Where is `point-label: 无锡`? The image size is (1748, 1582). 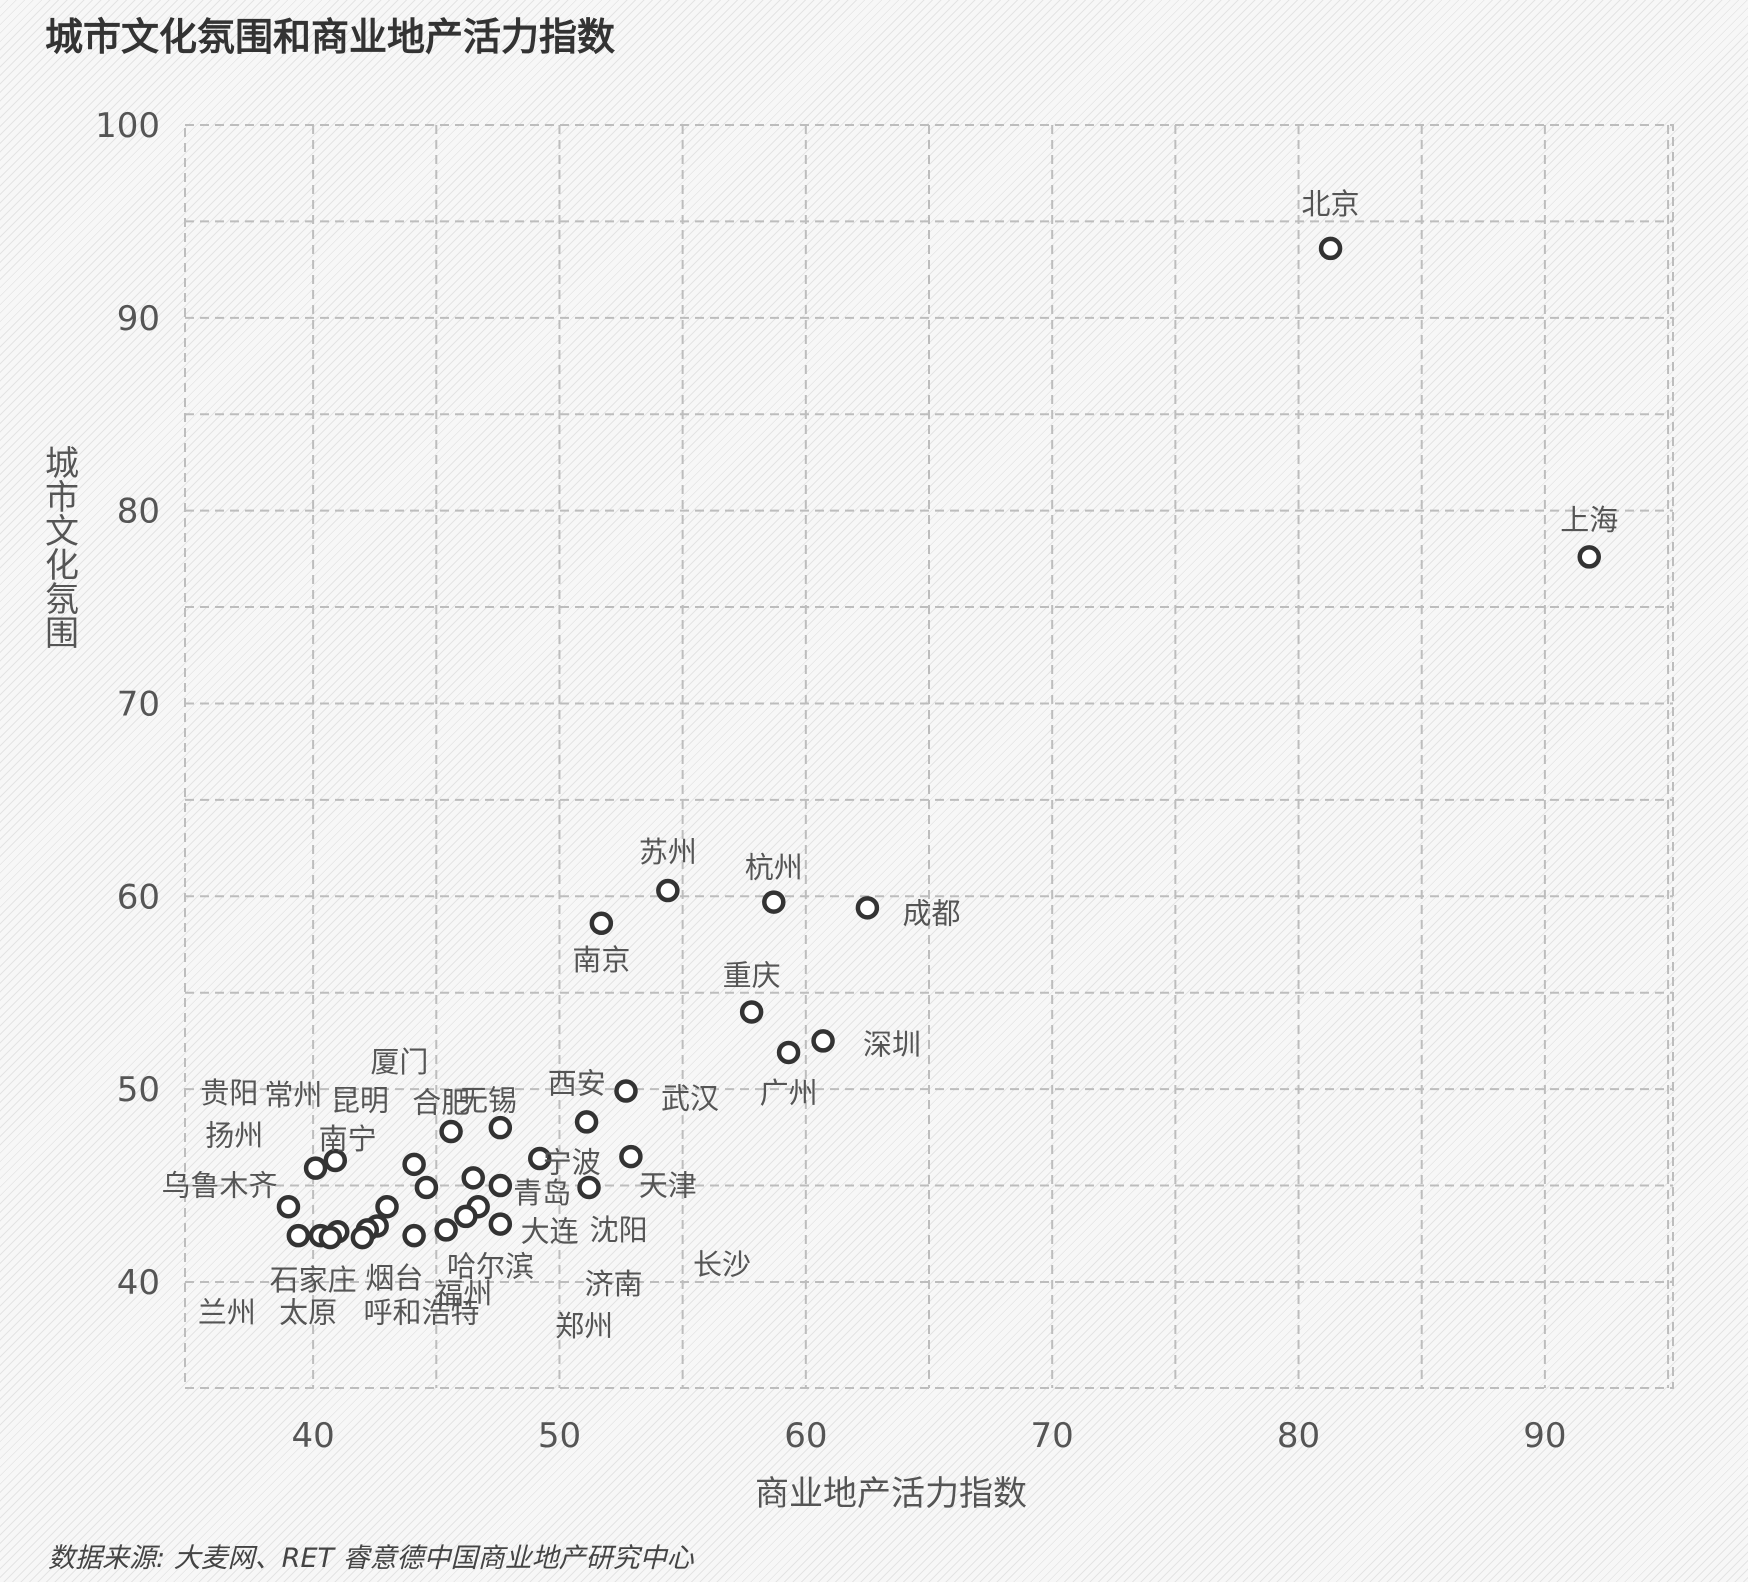
point-label: 无锡 is located at coordinates (488, 1101).